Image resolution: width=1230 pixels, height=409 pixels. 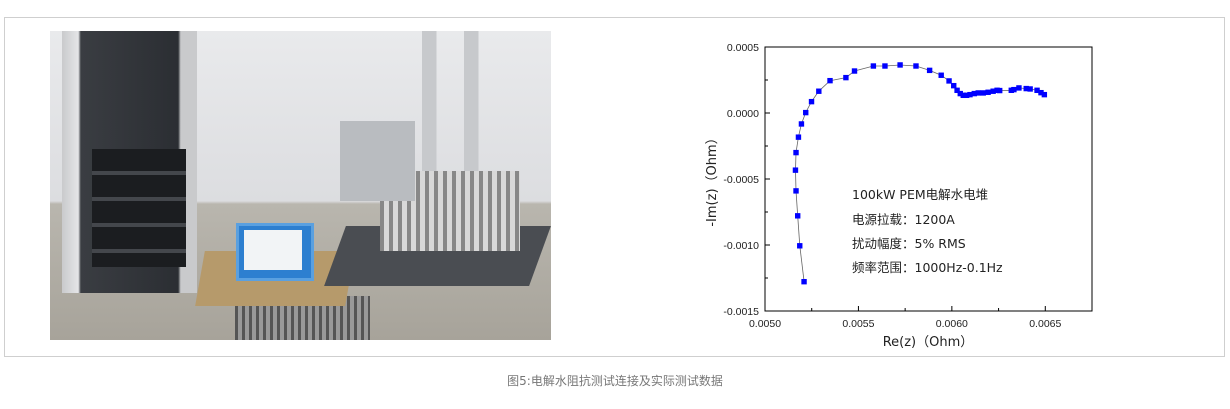 What do you see at coordinates (909, 243) in the screenshot?
I see `annotation-amplitude: 扰动幅度：5% RMS` at bounding box center [909, 243].